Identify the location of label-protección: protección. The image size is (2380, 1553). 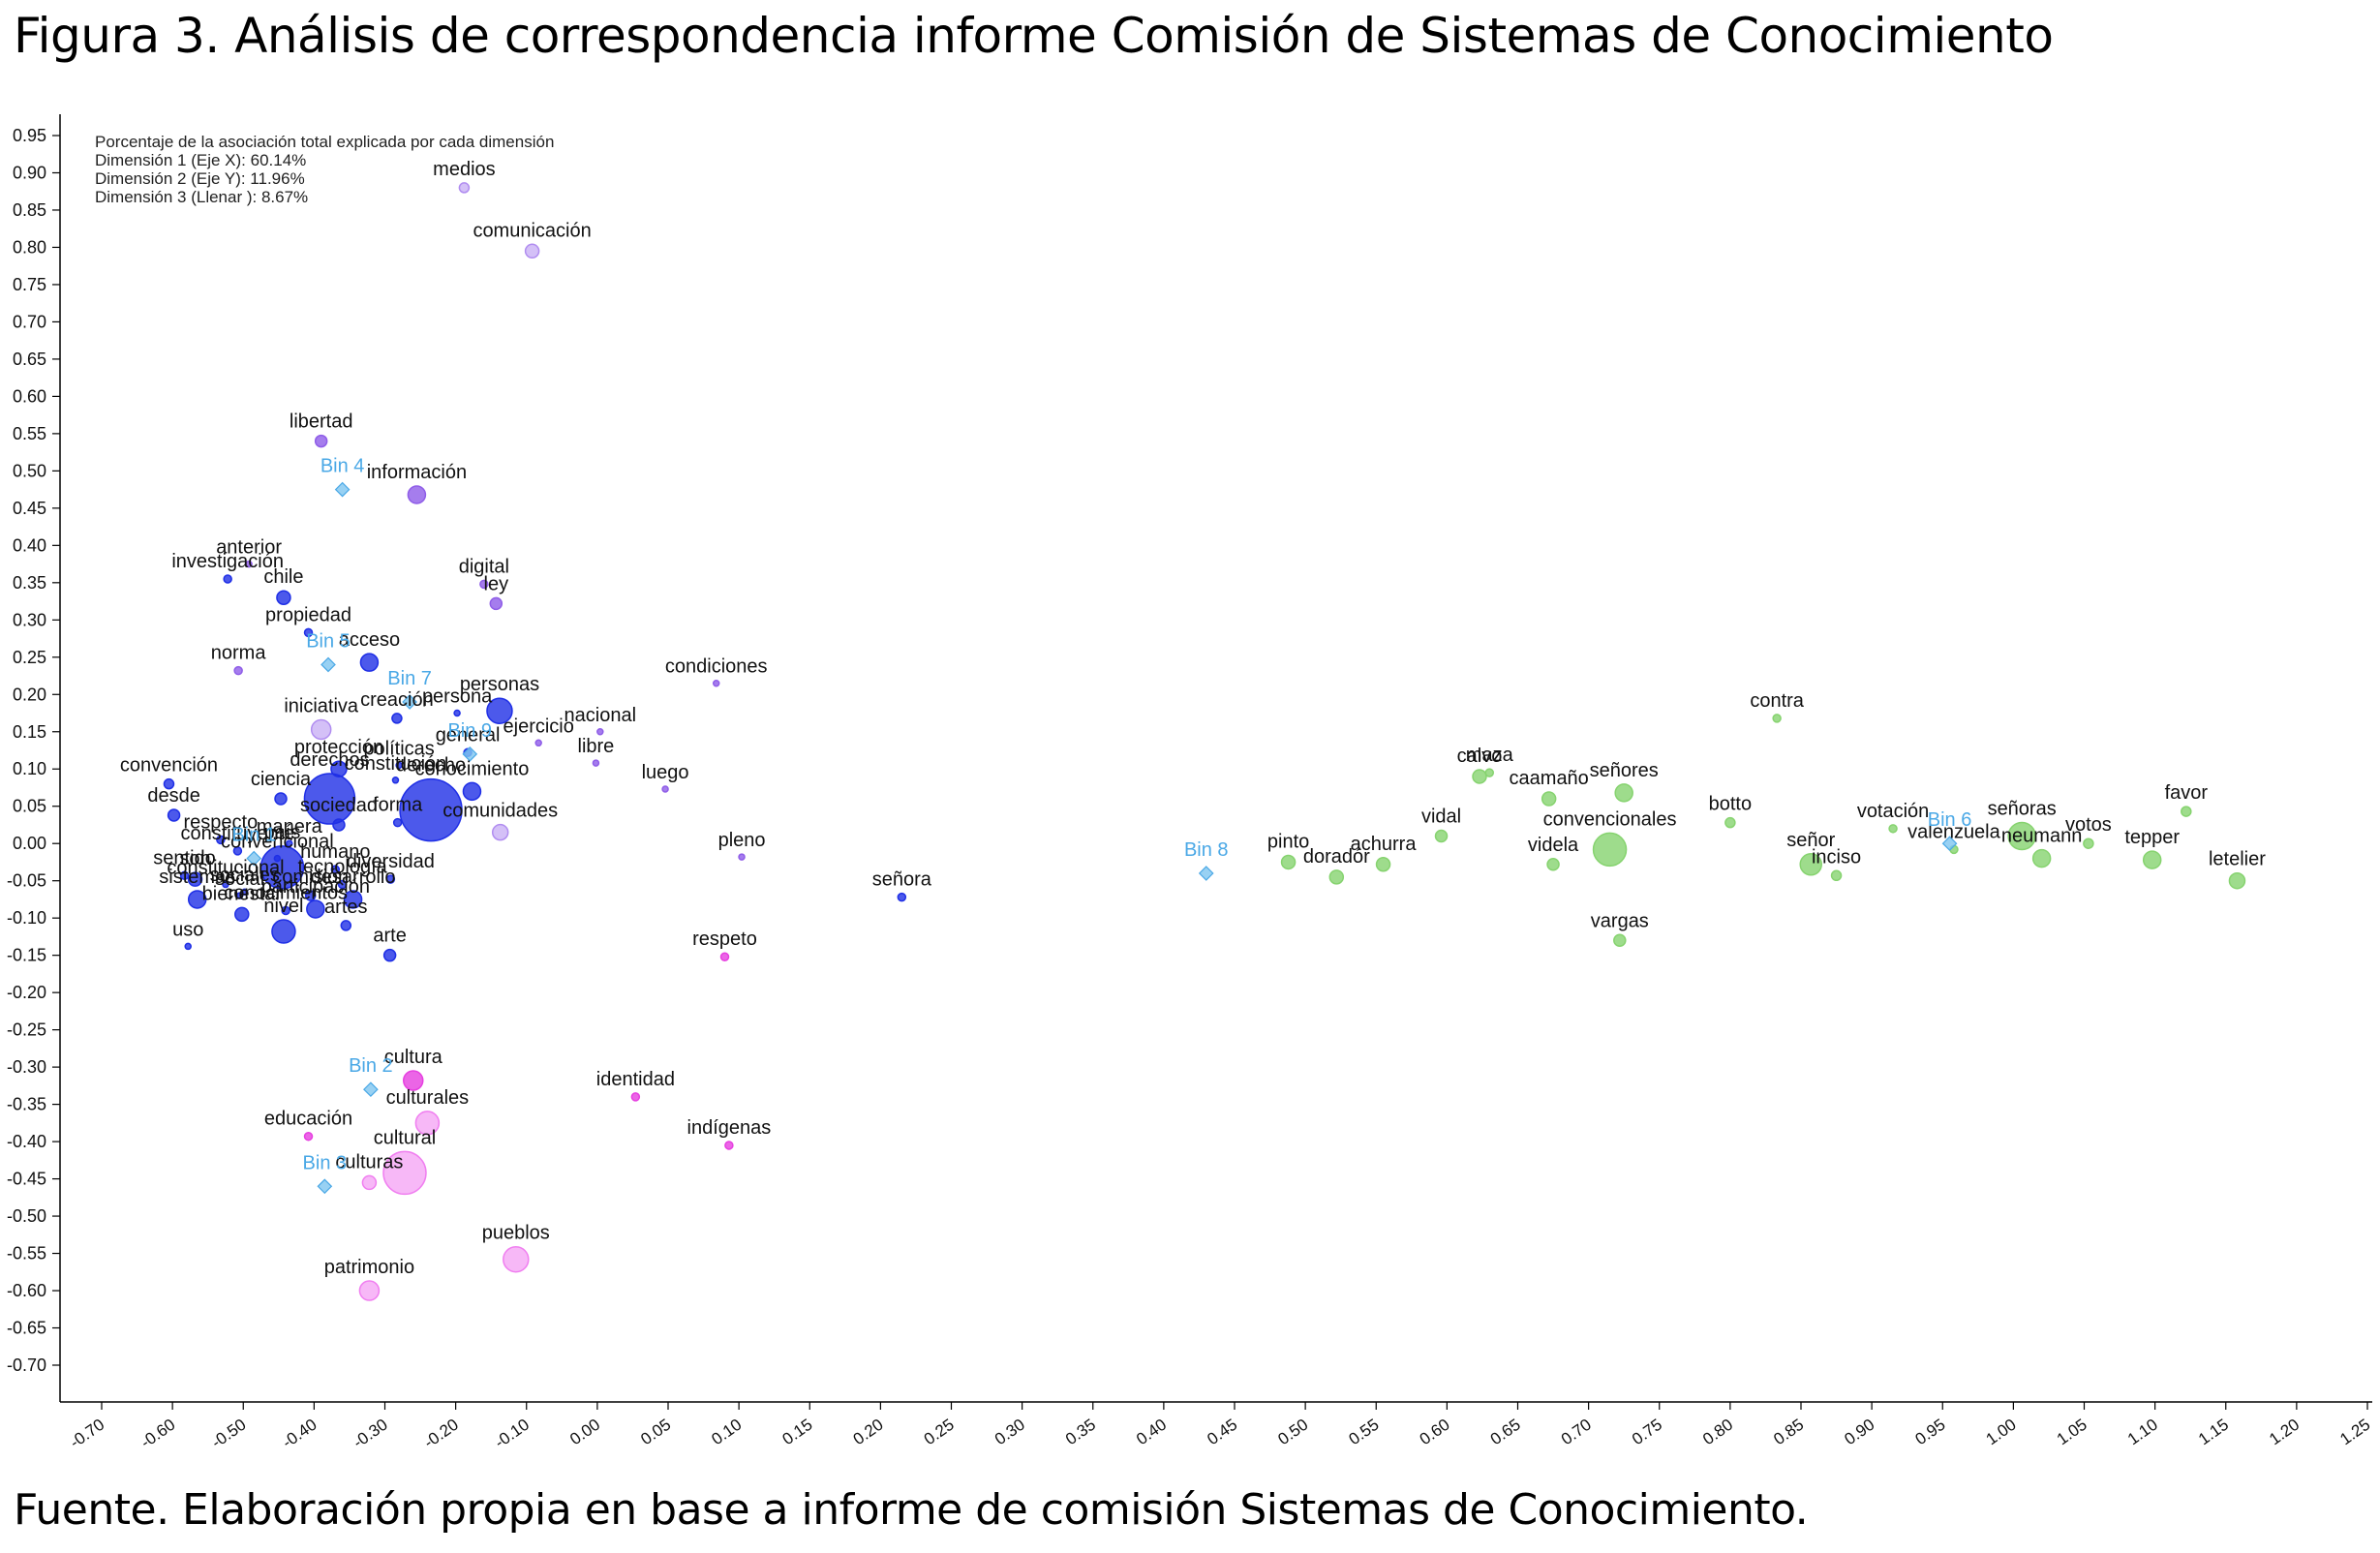
(339, 747).